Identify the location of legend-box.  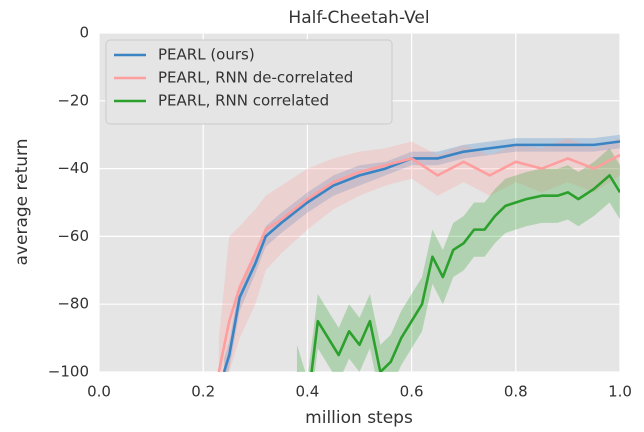
(249, 82).